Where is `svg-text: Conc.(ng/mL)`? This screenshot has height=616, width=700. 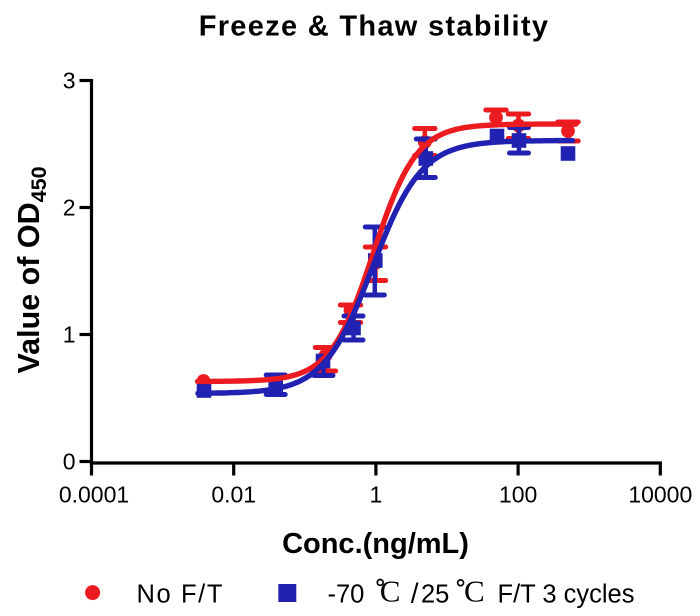
svg-text: Conc.(ng/mL) is located at coordinates (375, 544).